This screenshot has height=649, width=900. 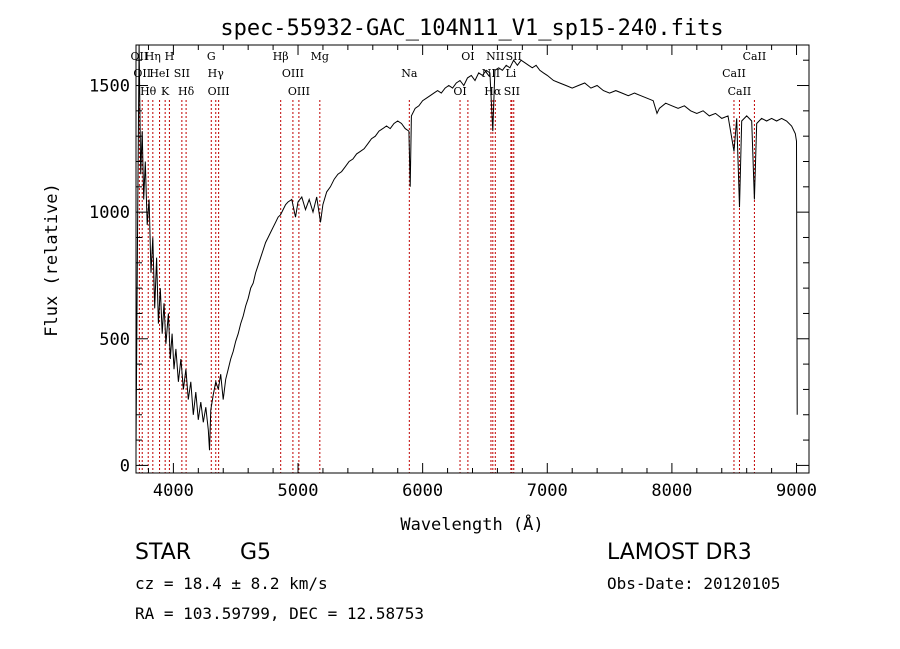 I want to click on y-tick-label: 1000, so click(x=109, y=213).